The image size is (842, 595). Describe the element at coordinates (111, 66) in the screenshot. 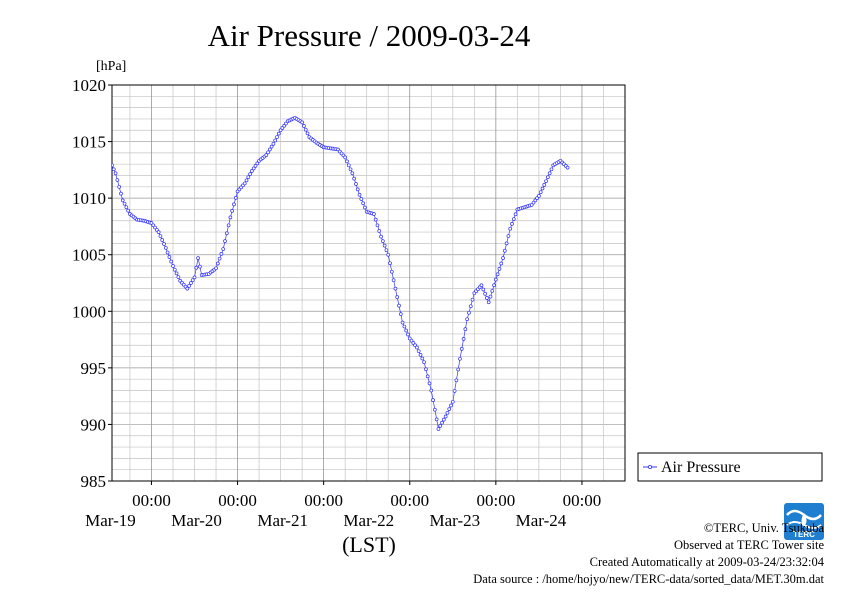

I see `y-axis-unit: [hPa]` at that location.